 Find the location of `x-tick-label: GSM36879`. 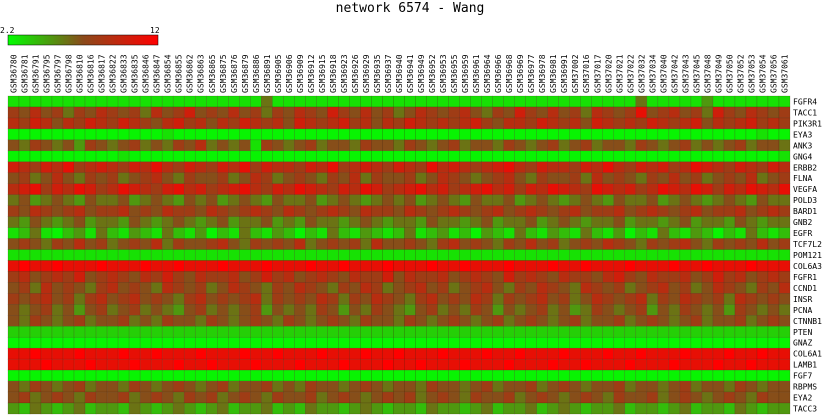

x-tick-label: GSM36879 is located at coordinates (245, 73).